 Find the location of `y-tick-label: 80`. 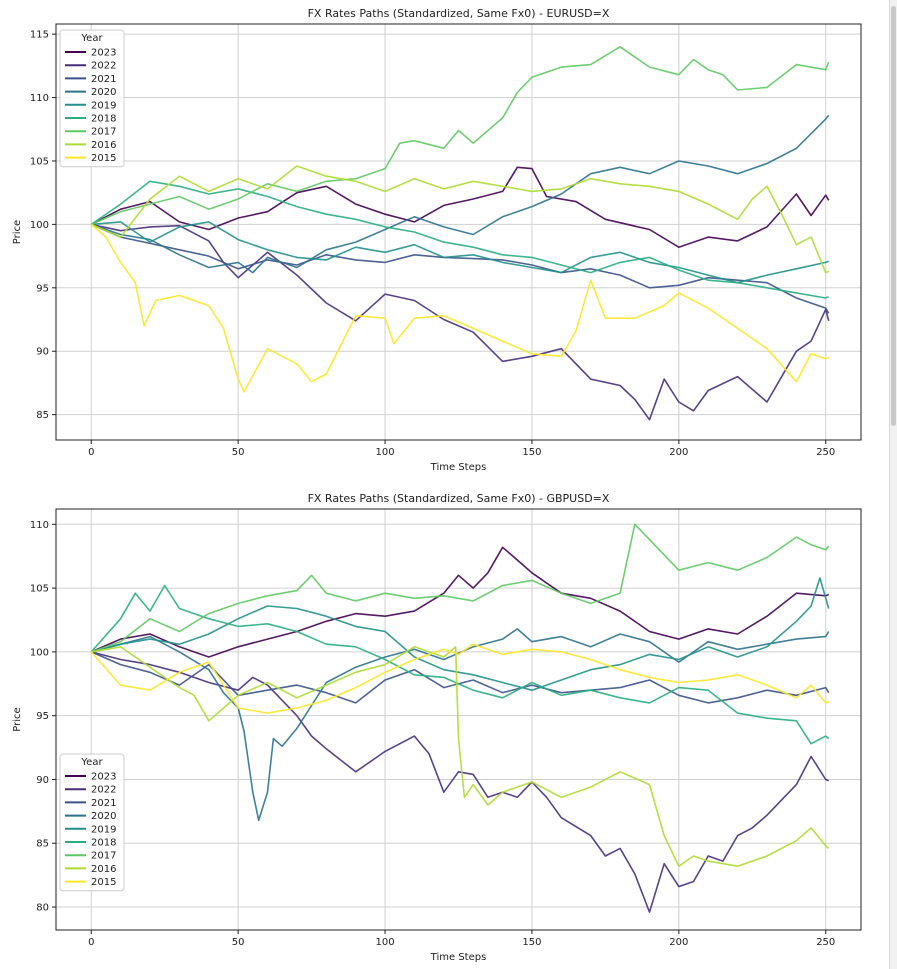

y-tick-label: 80 is located at coordinates (42, 908).